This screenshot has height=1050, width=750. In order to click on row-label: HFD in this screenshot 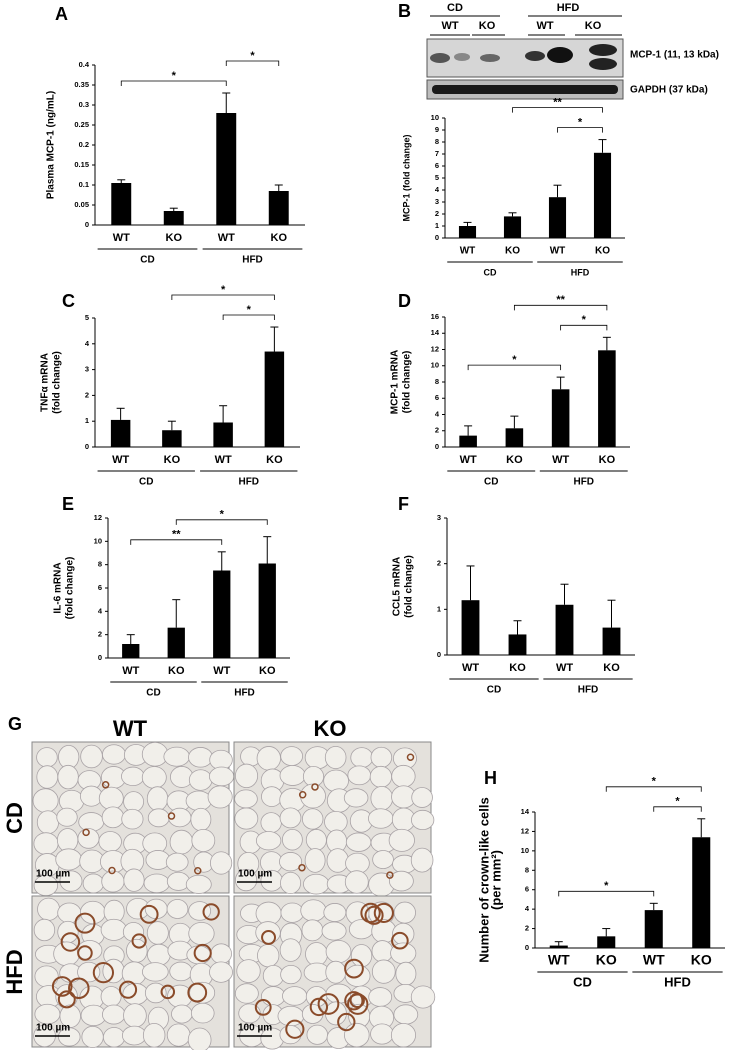, I will do `click(14, 971)`.